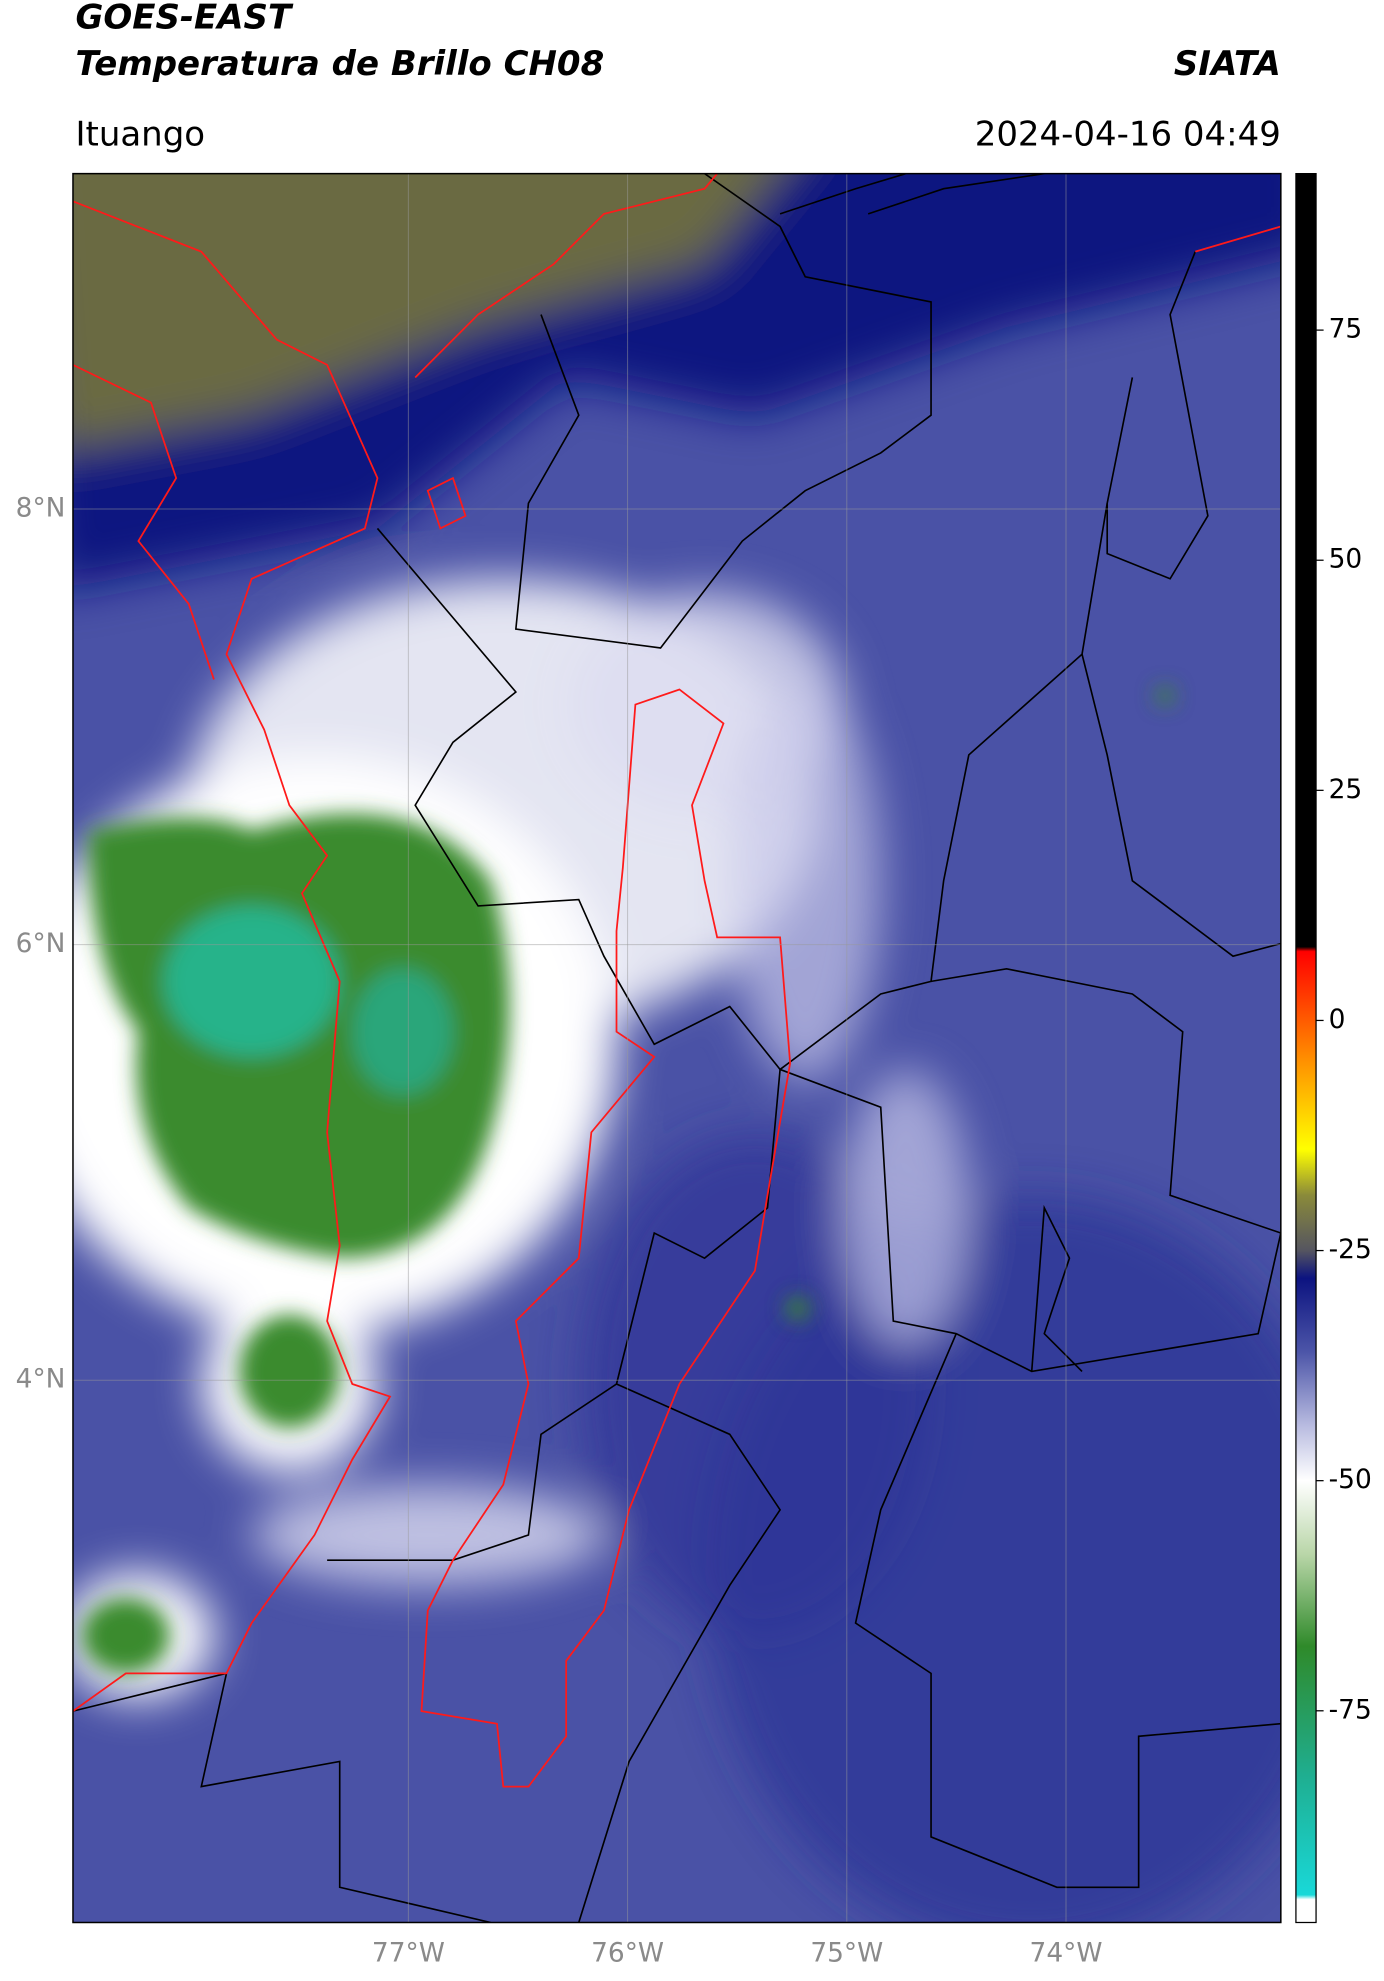  I want to click on colorbar-tick-label: -25, so click(1350, 1249).